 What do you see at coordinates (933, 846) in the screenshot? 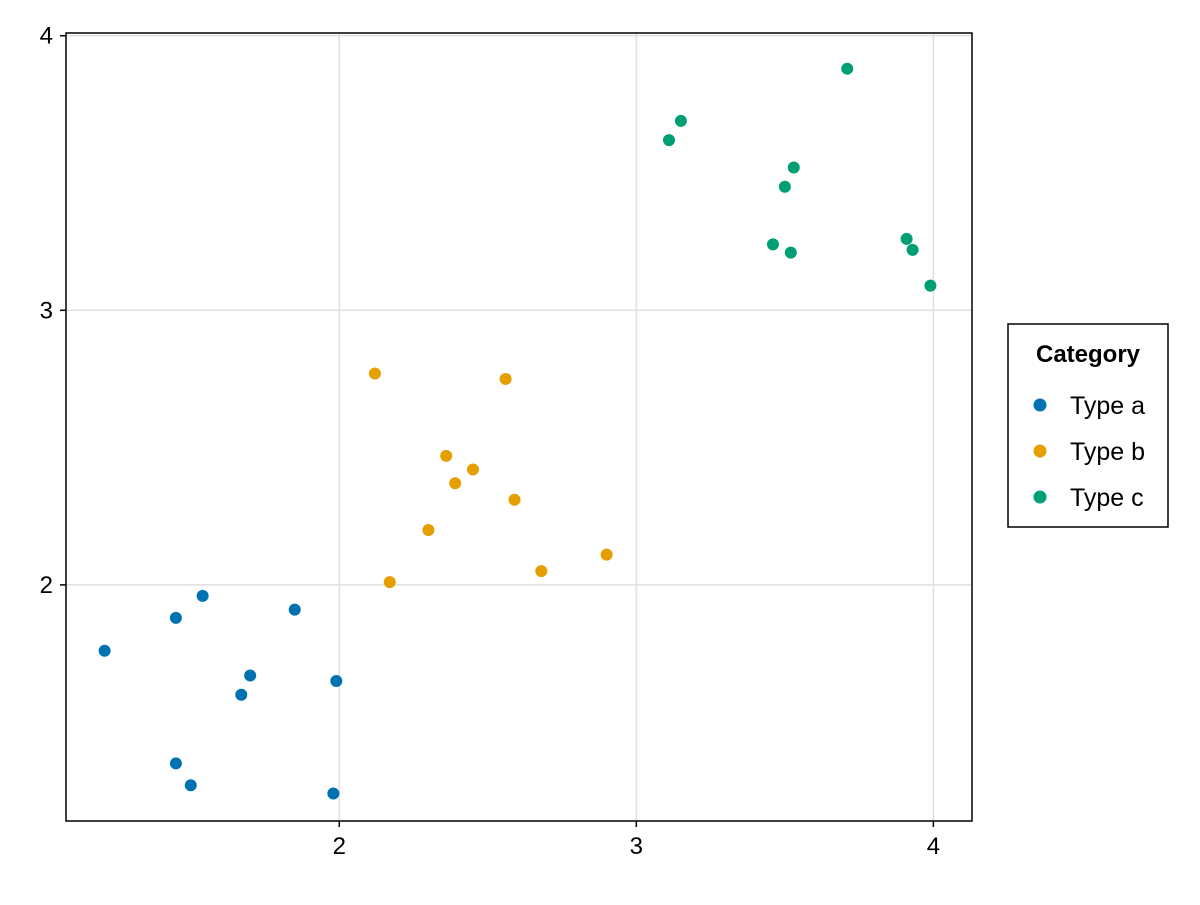
I see `x-tick-label: 4` at bounding box center [933, 846].